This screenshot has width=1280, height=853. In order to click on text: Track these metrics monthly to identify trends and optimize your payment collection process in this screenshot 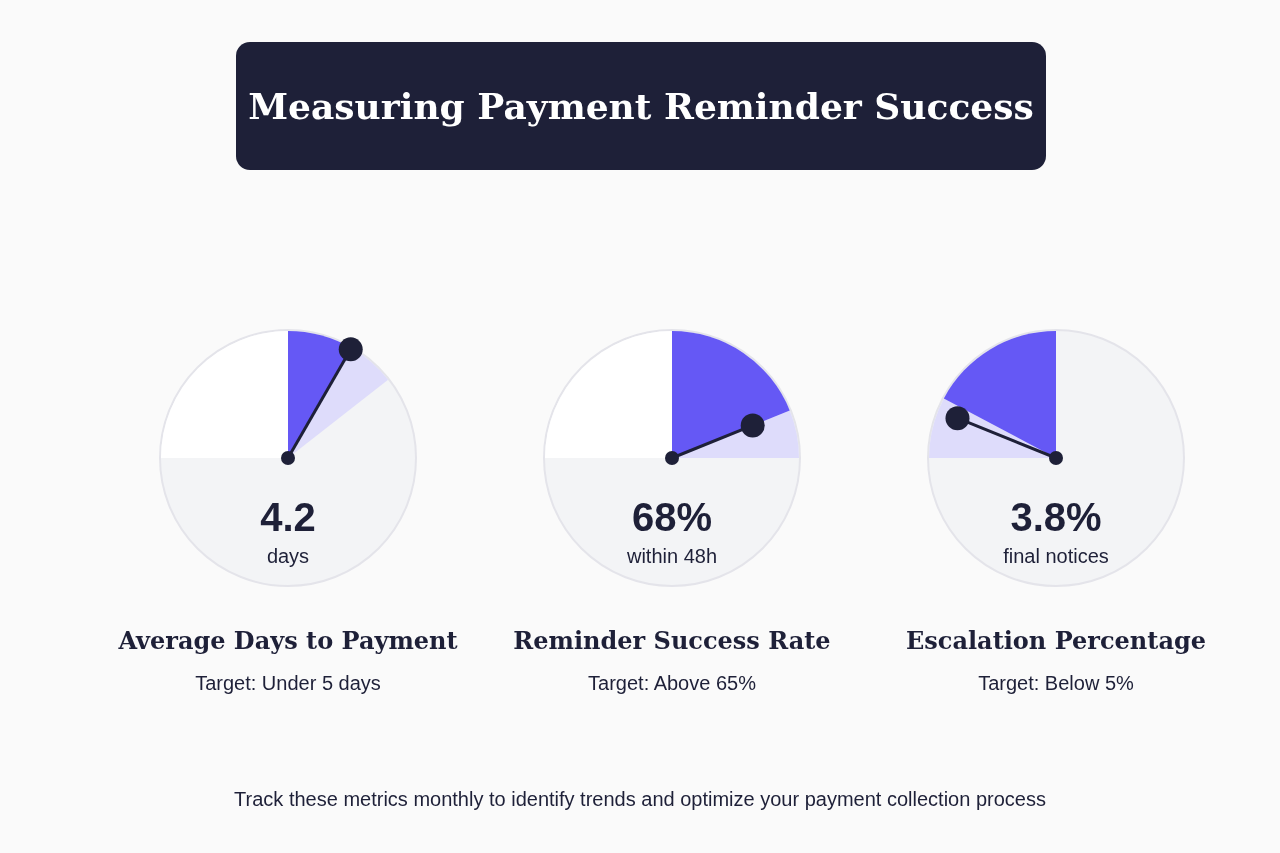, I will do `click(640, 799)`.